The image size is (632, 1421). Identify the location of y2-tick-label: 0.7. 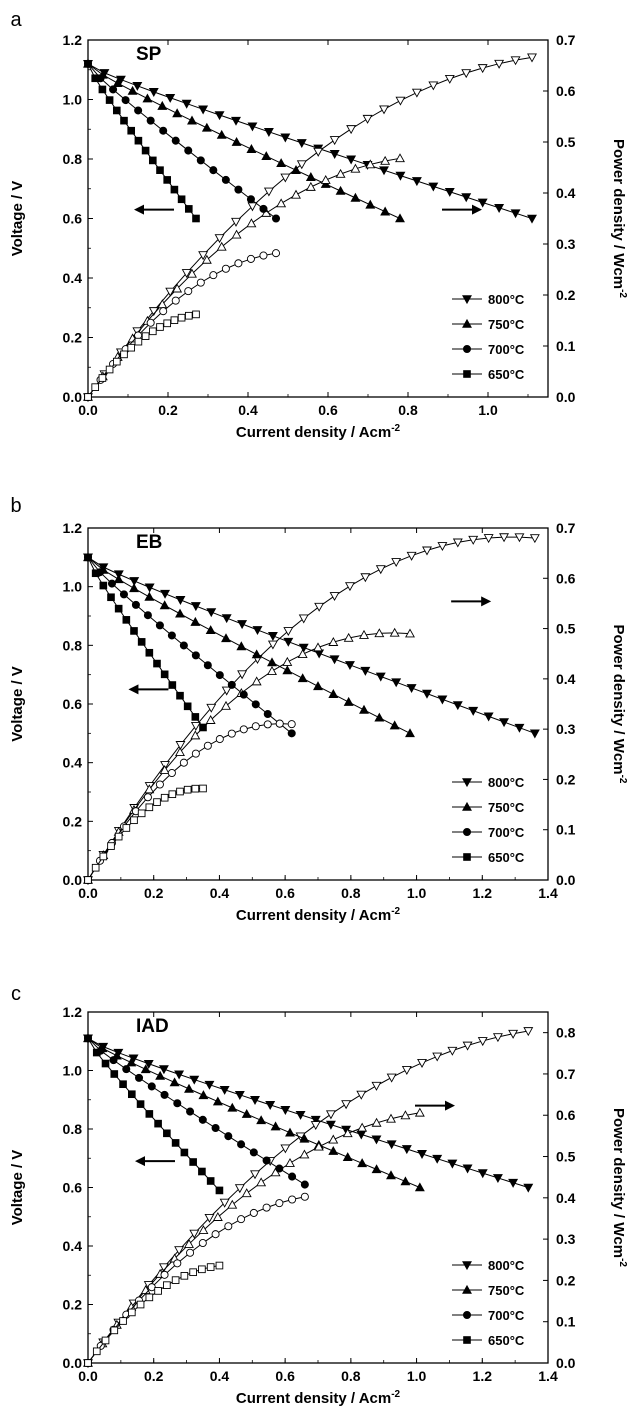
(566, 1074).